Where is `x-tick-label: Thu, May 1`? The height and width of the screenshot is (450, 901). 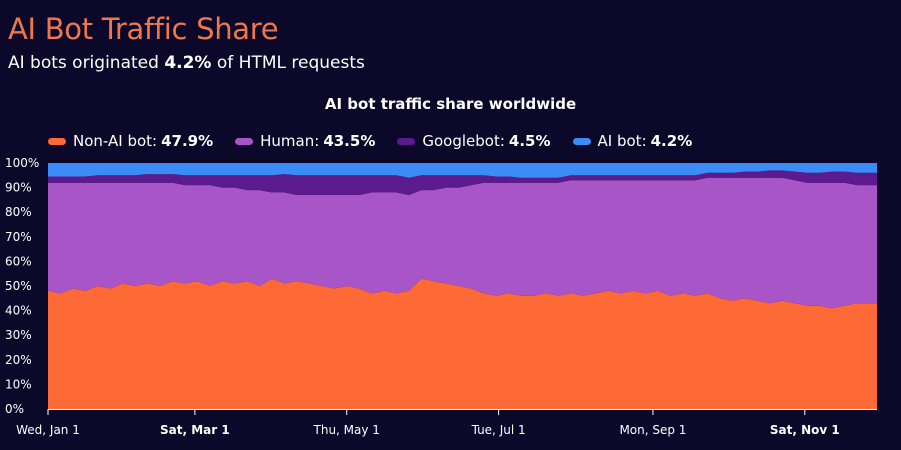
x-tick-label: Thu, May 1 is located at coordinates (346, 430).